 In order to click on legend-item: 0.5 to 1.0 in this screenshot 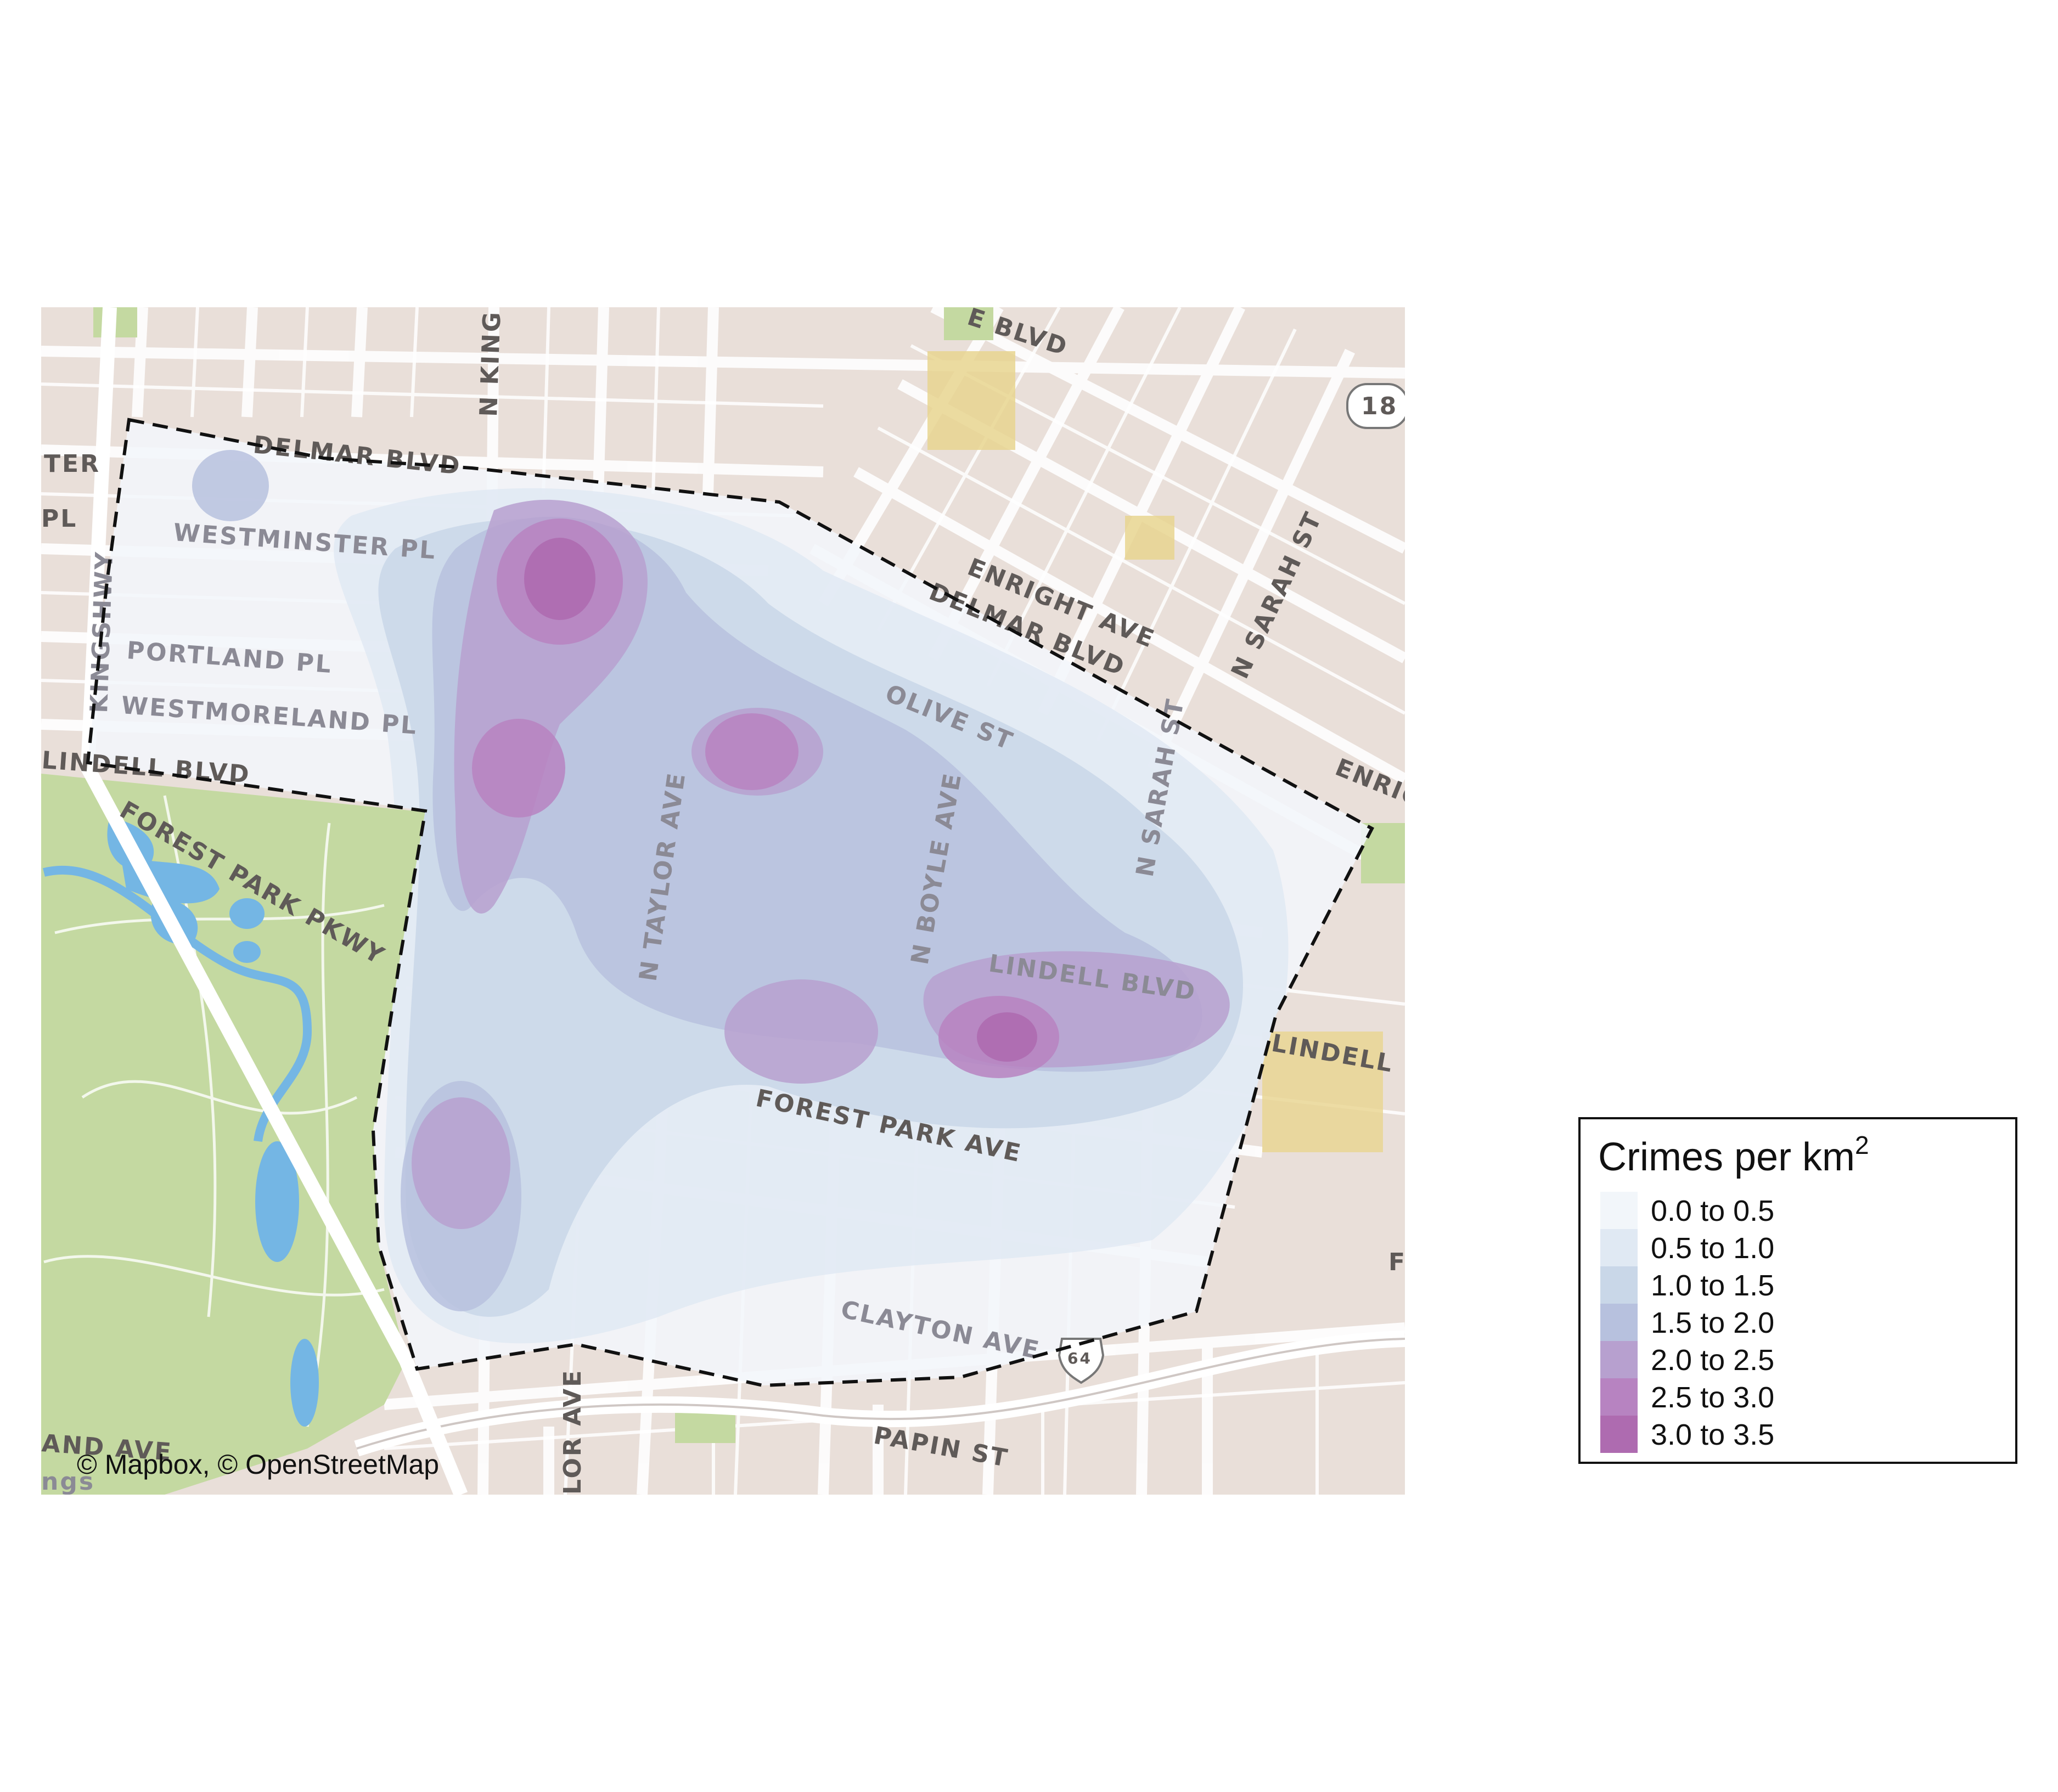, I will do `click(1797, 1247)`.